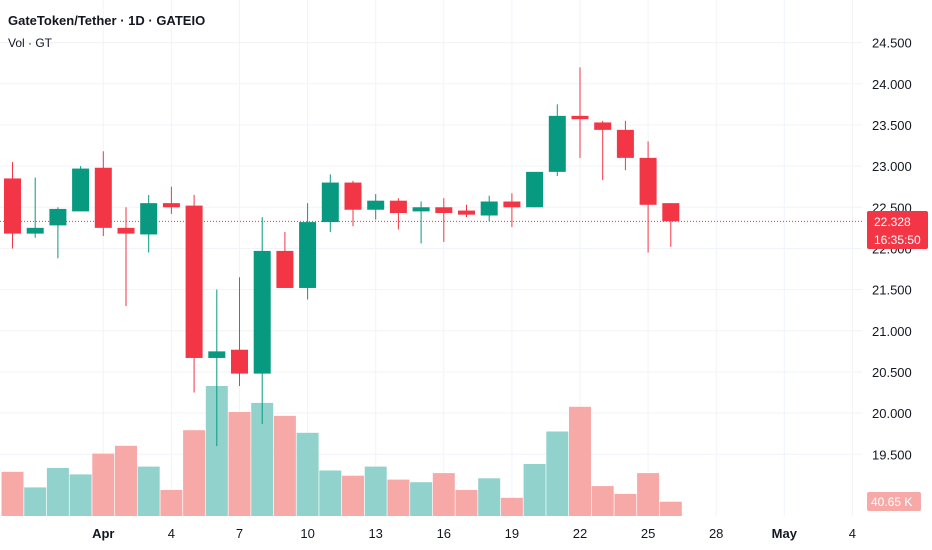 This screenshot has width=932, height=550. What do you see at coordinates (103, 533) in the screenshot?
I see `x-tick-label: Apr` at bounding box center [103, 533].